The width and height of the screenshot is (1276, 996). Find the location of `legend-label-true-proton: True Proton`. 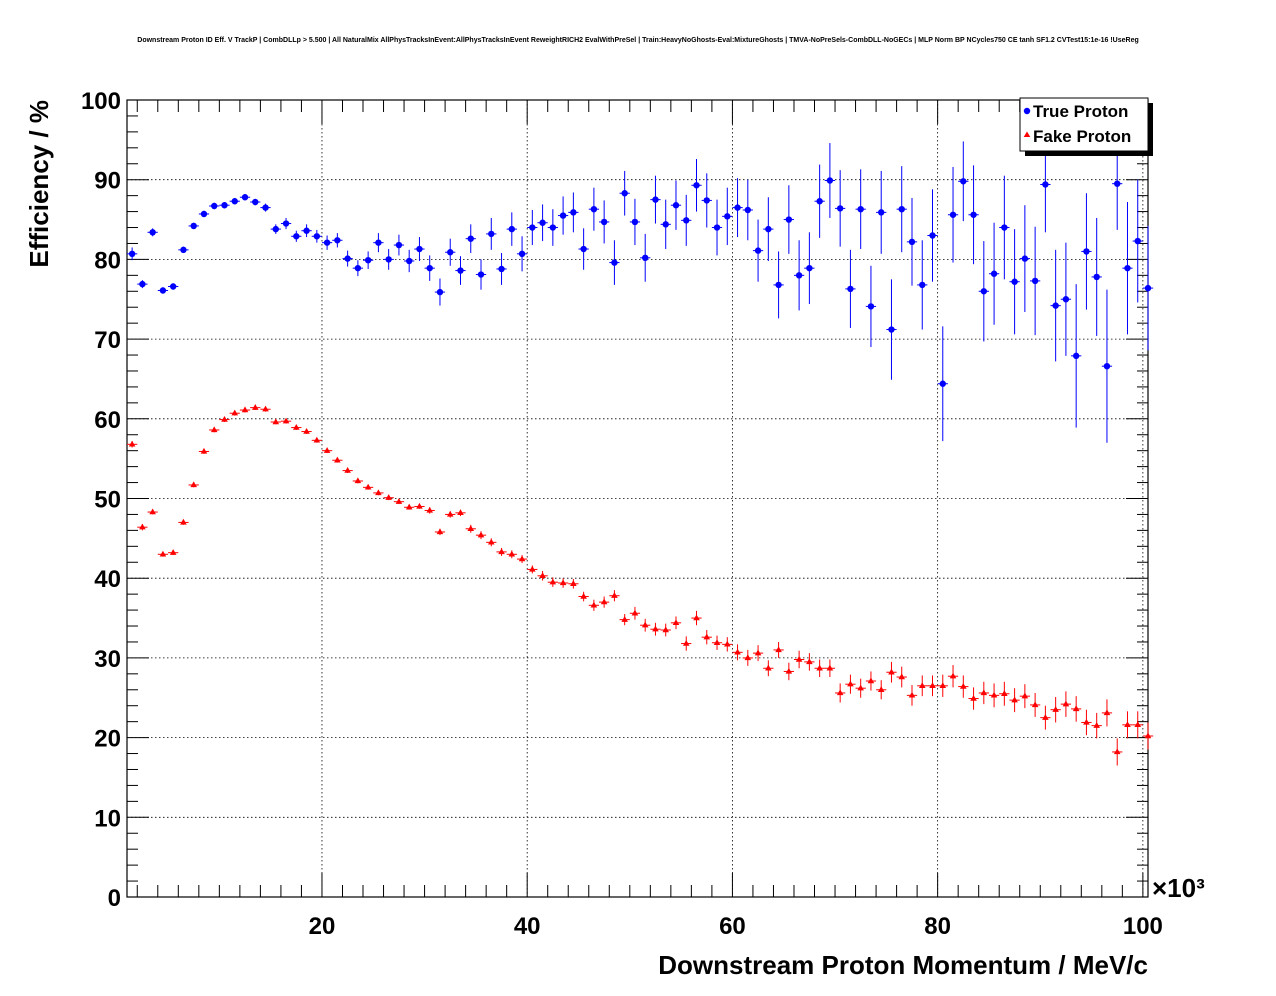

legend-label-true-proton: True Proton is located at coordinates (1080, 111).